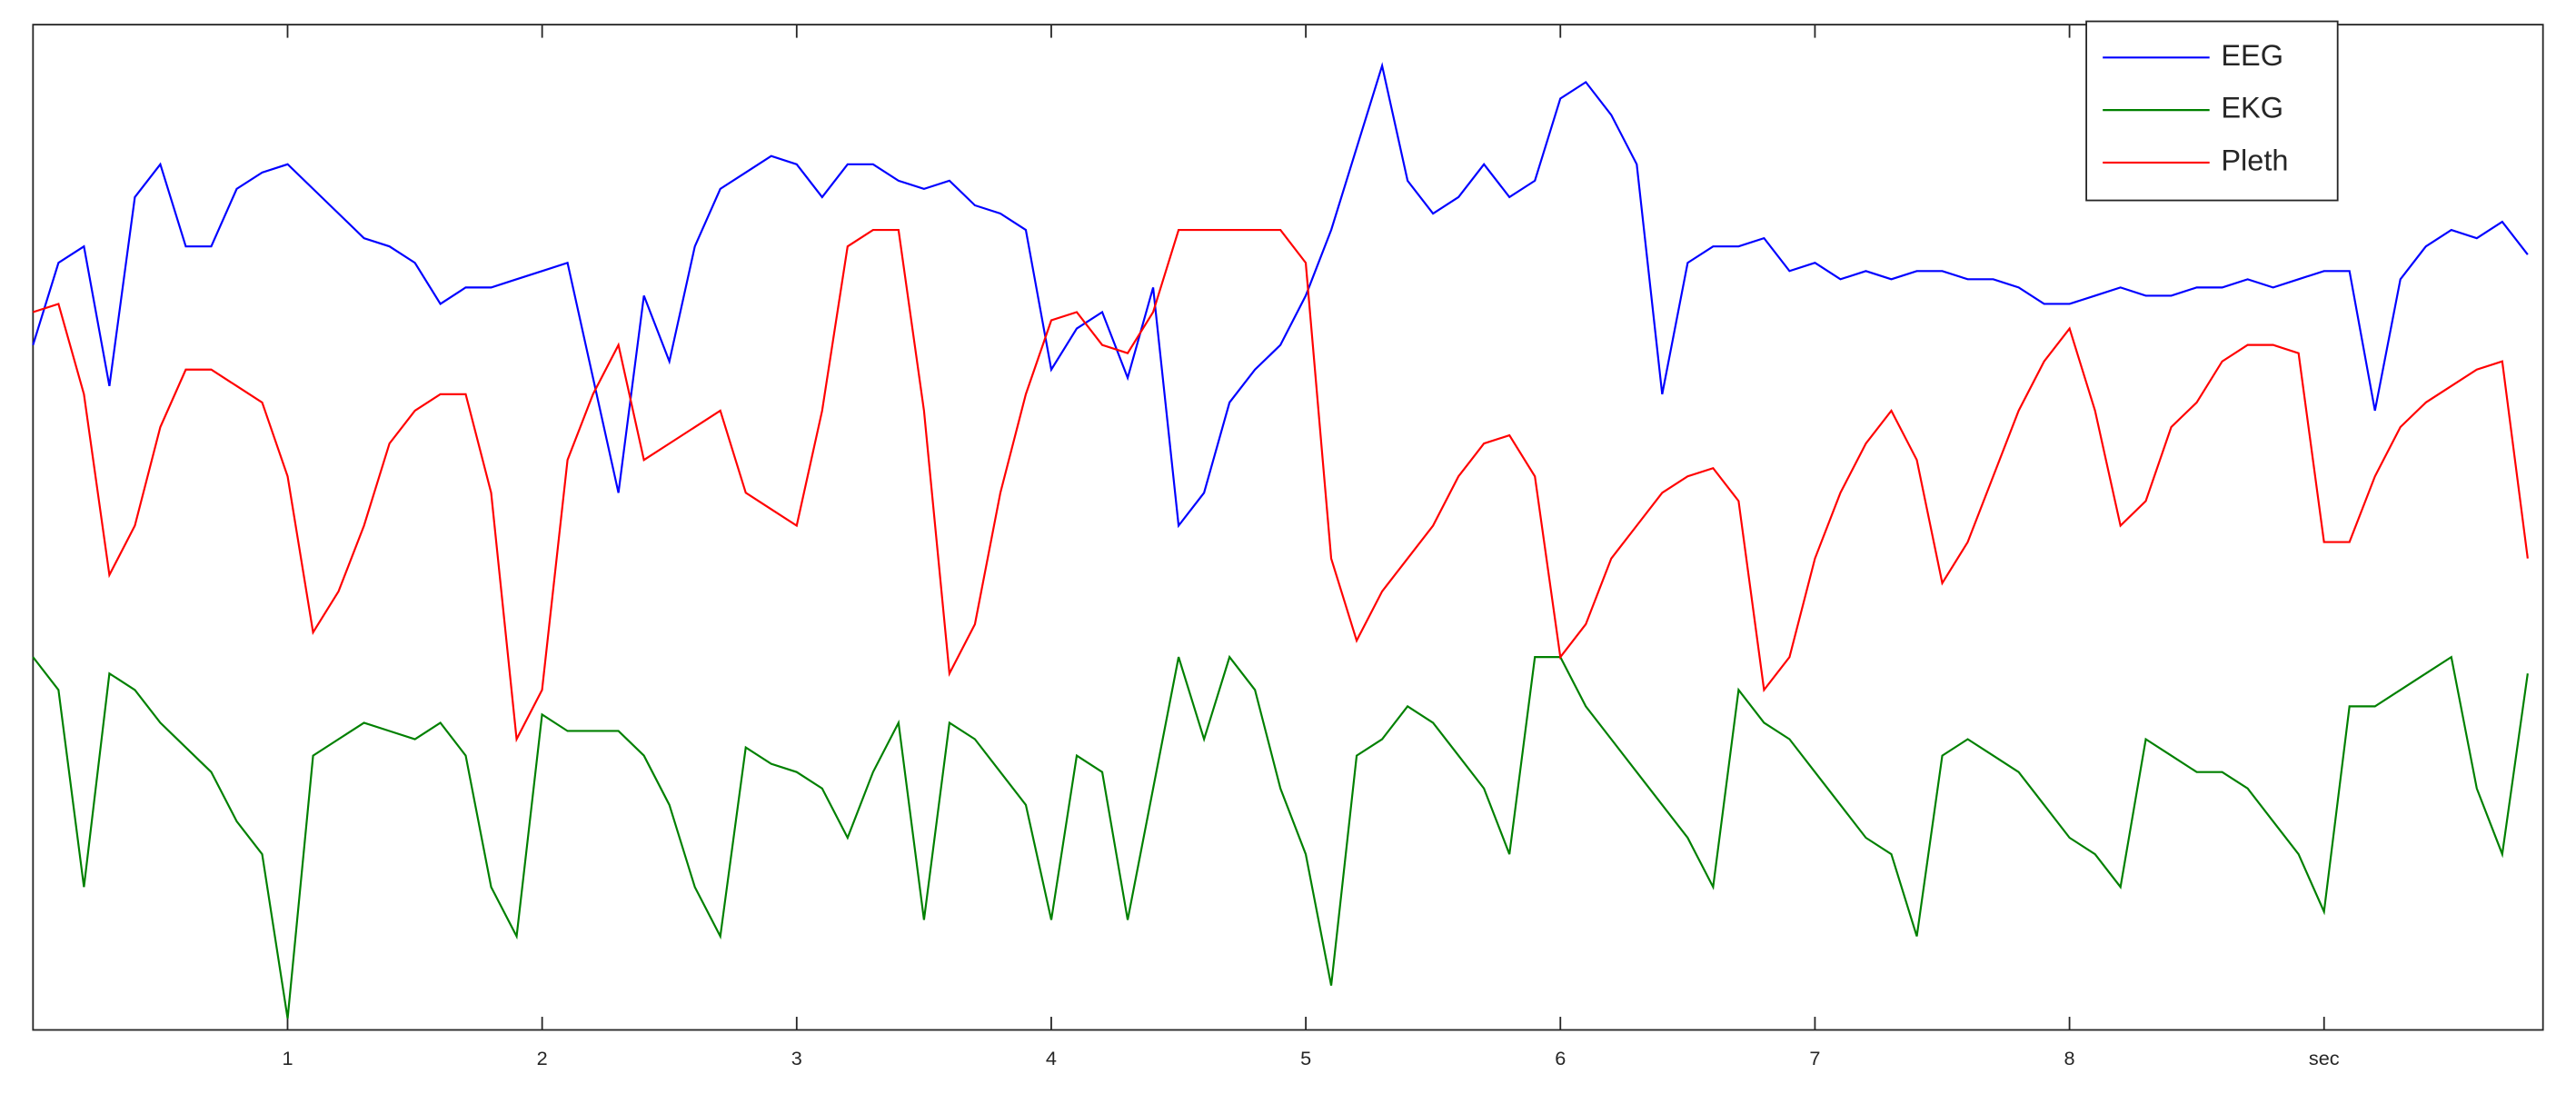  I want to click on x-tick-label: 2, so click(542, 1058).